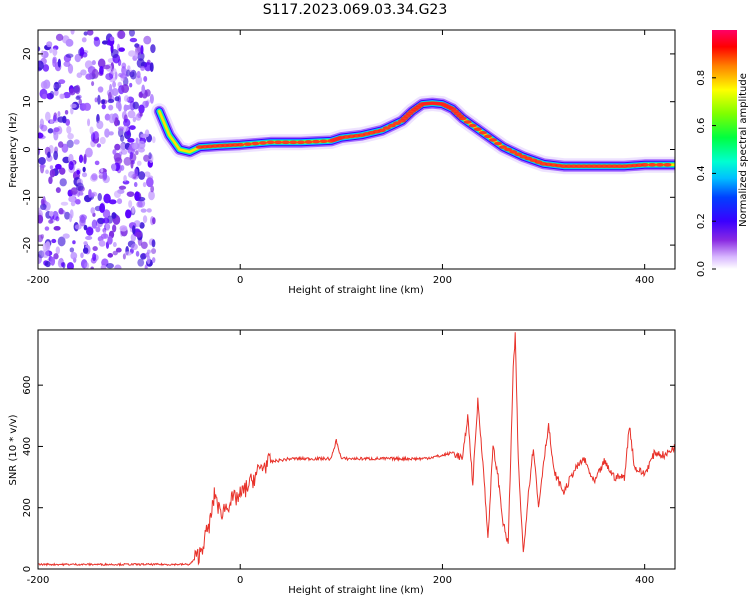  Describe the element at coordinates (240, 280) in the screenshot. I see `x-tick-label: 0` at that location.